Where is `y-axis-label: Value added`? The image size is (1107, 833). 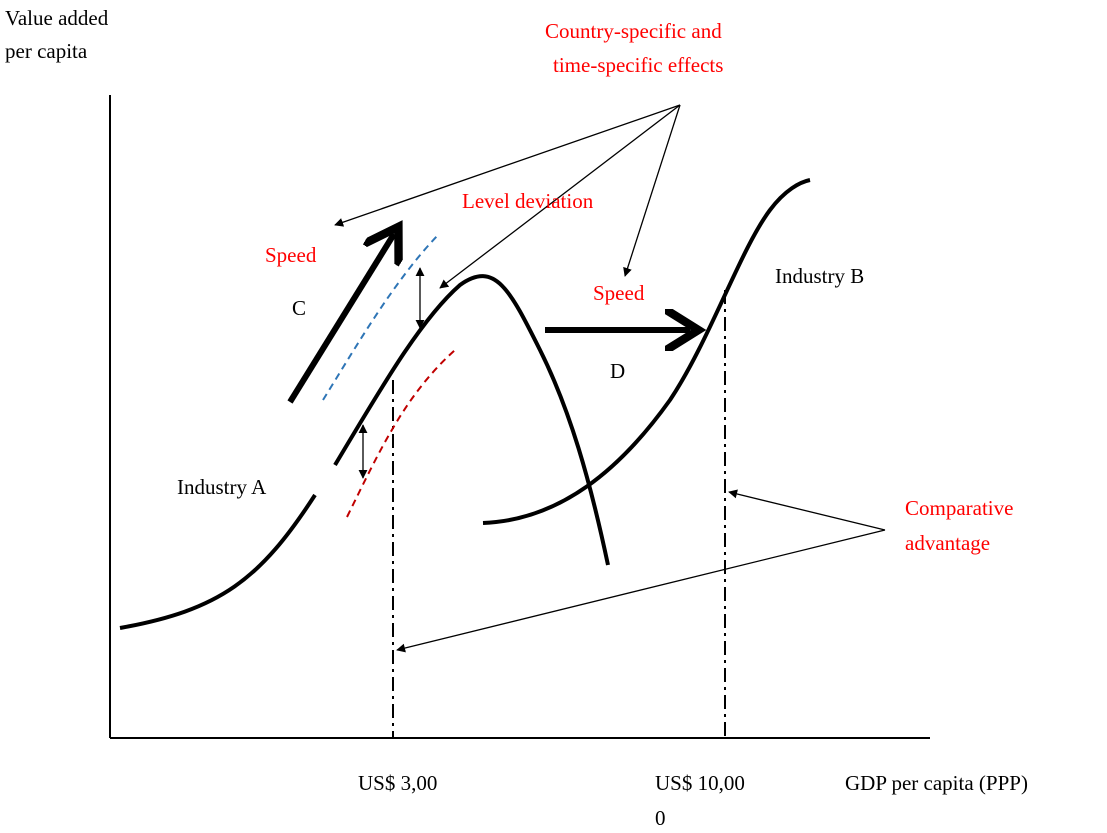
y-axis-label: Value added is located at coordinates (57, 18).